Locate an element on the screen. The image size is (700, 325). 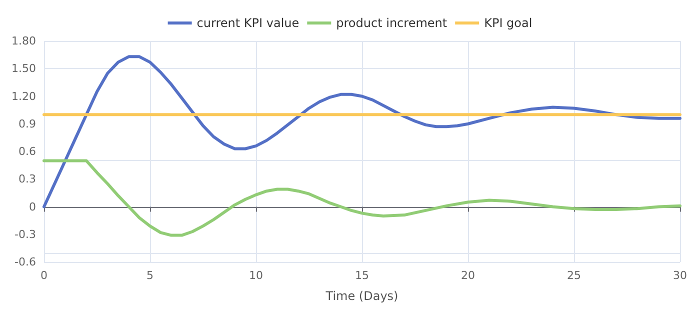
legend-label: current KPI value is located at coordinates (248, 23).